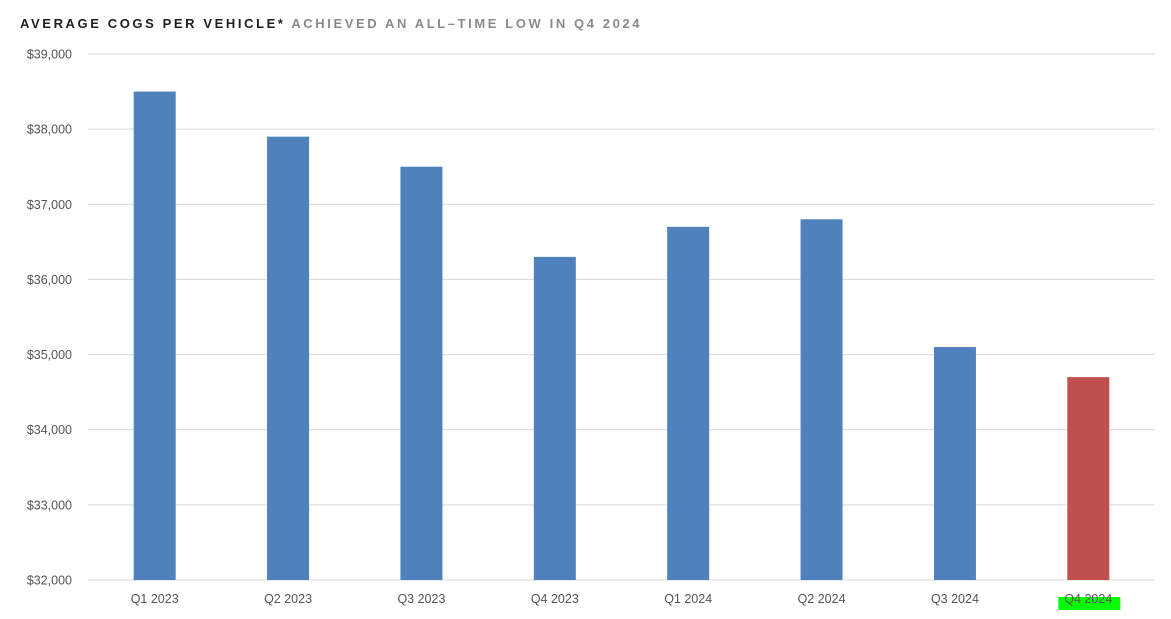 This screenshot has height=619, width=1171. I want to click on x-tick-label: Q4 2024, so click(1088, 599).